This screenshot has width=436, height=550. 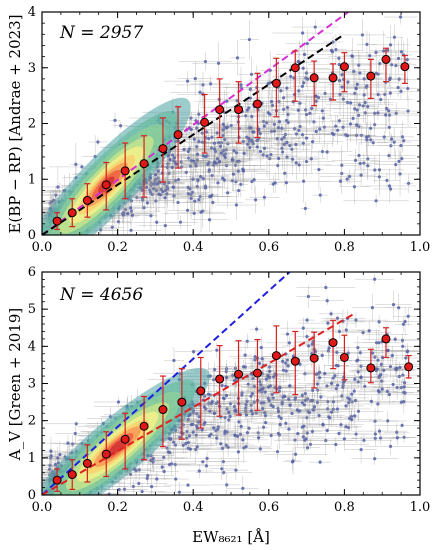 I want to click on x-axis-label: EW₈₆₂₁ [Å], so click(x=231, y=537).